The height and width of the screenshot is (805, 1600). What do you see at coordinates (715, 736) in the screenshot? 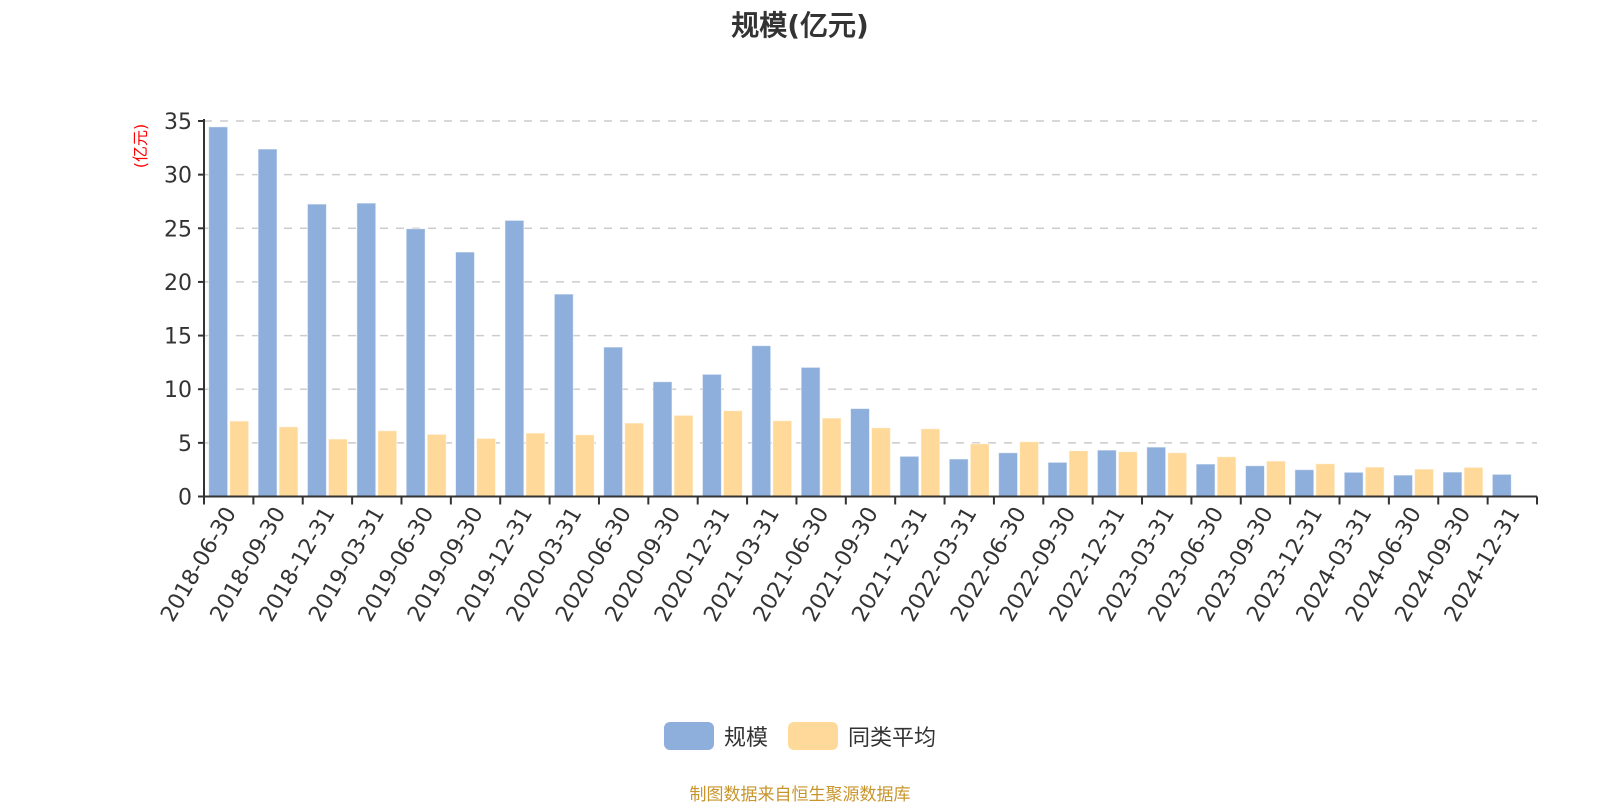
I see `legend-item-scale: 规模` at bounding box center [715, 736].